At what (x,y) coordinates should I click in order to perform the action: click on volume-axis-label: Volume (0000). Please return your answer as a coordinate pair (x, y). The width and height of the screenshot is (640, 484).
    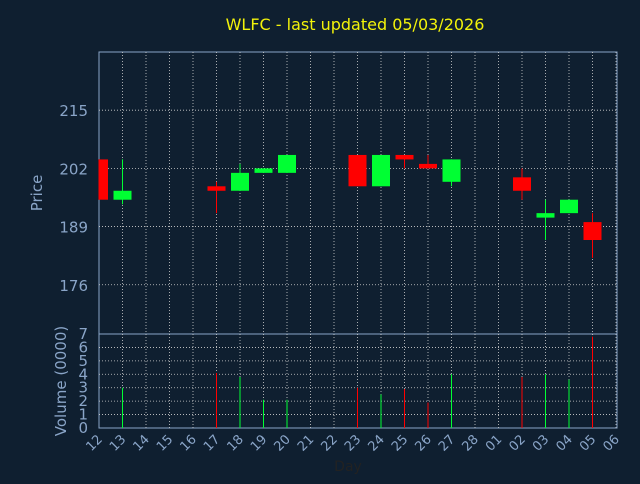
    Looking at the image, I should click on (61, 381).